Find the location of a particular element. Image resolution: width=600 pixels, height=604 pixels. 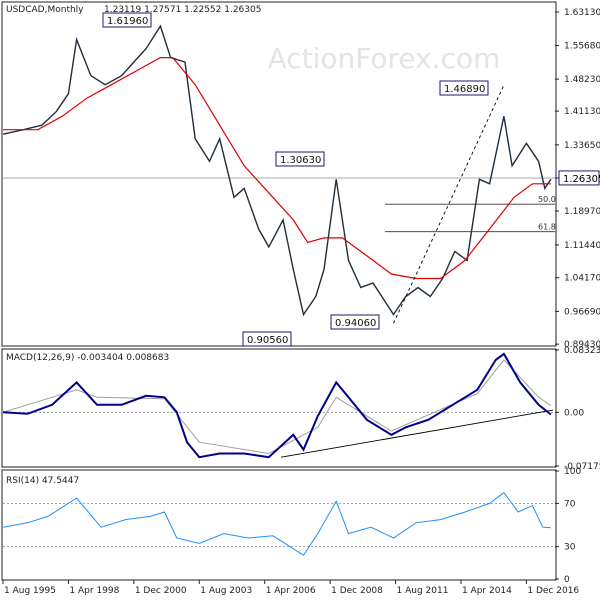

rsi-y-tick-label: 0 is located at coordinates (567, 580).